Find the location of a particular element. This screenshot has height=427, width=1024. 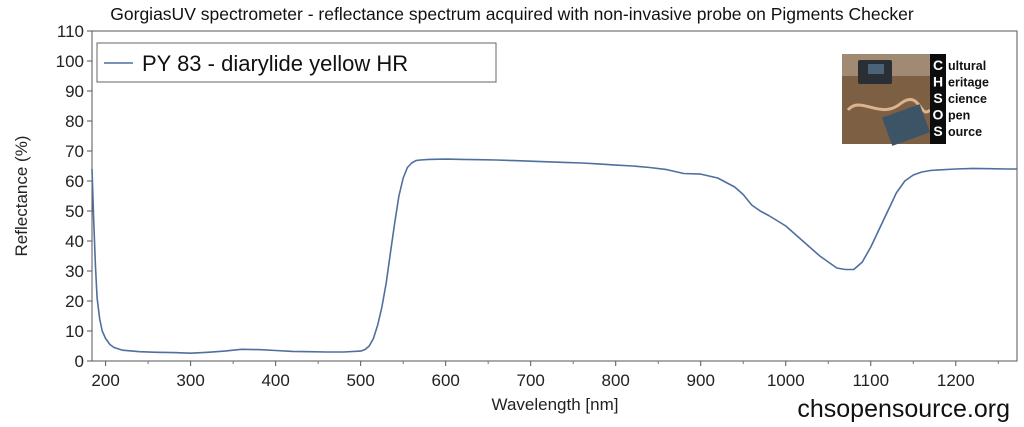

x-tick-label: 600 is located at coordinates (445, 380).